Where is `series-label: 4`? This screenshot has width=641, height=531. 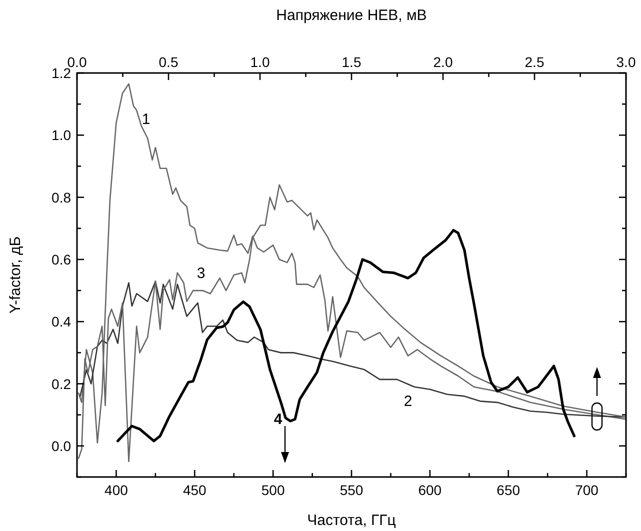
series-label: 4 is located at coordinates (278, 419).